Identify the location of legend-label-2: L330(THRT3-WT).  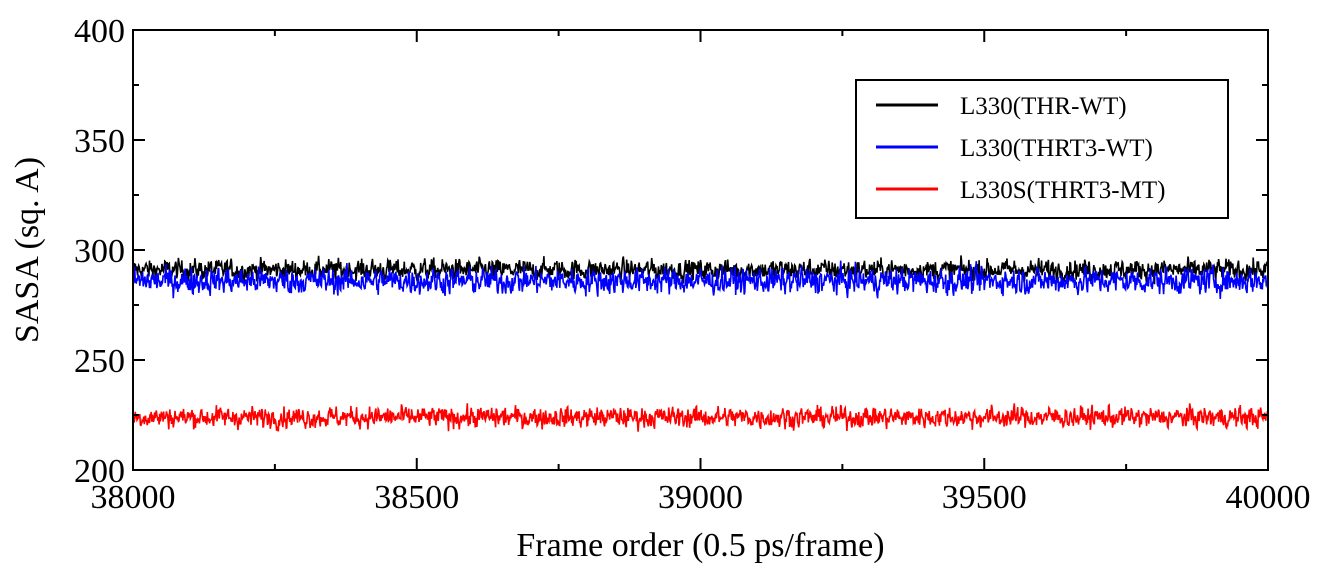
(1056, 148).